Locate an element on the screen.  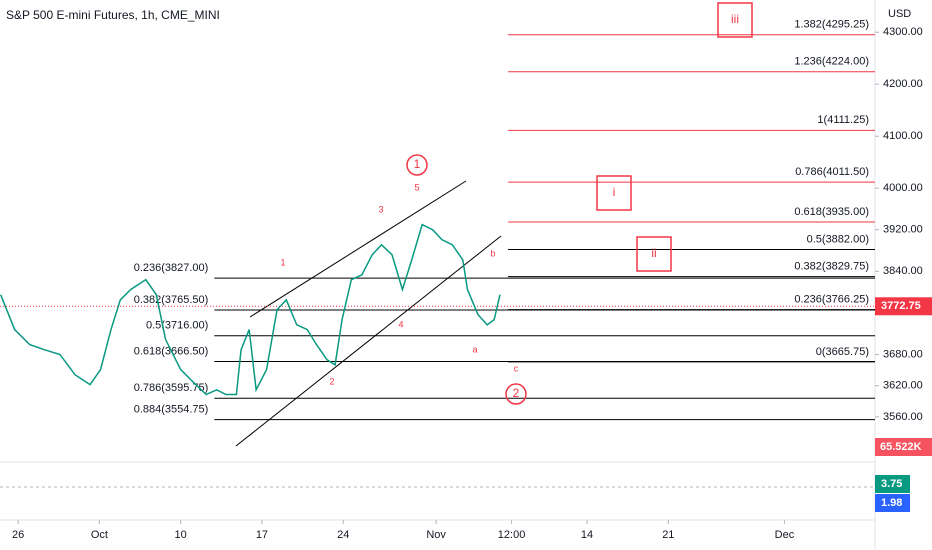
x-tick-label: 24 is located at coordinates (343, 535).